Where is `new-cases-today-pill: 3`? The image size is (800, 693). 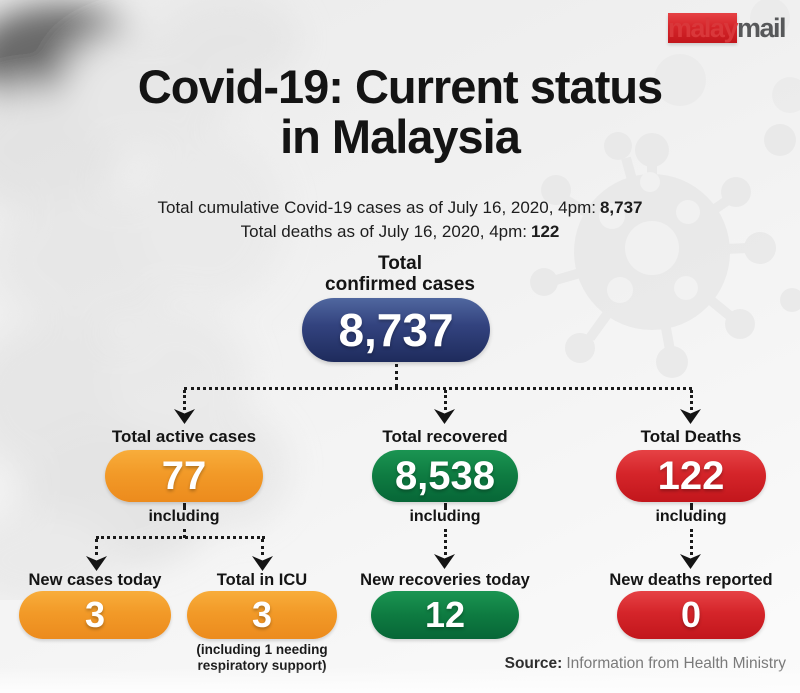
new-cases-today-pill: 3 is located at coordinates (95, 615).